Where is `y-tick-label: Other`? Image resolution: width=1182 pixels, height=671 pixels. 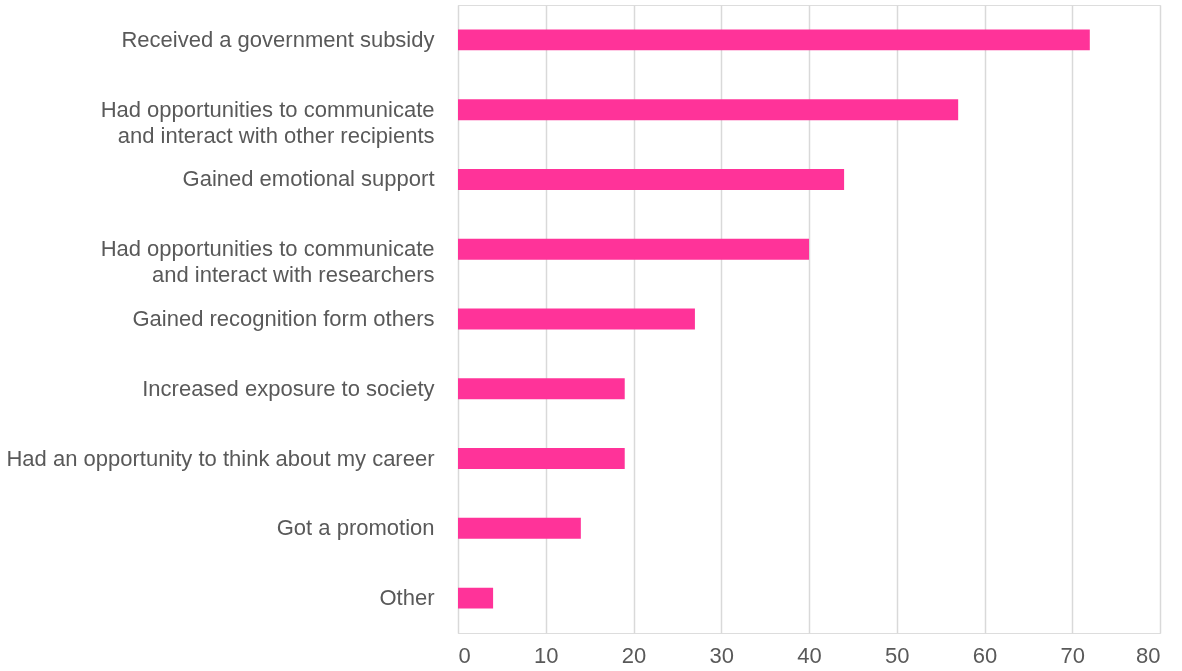
y-tick-label: Other is located at coordinates (407, 598).